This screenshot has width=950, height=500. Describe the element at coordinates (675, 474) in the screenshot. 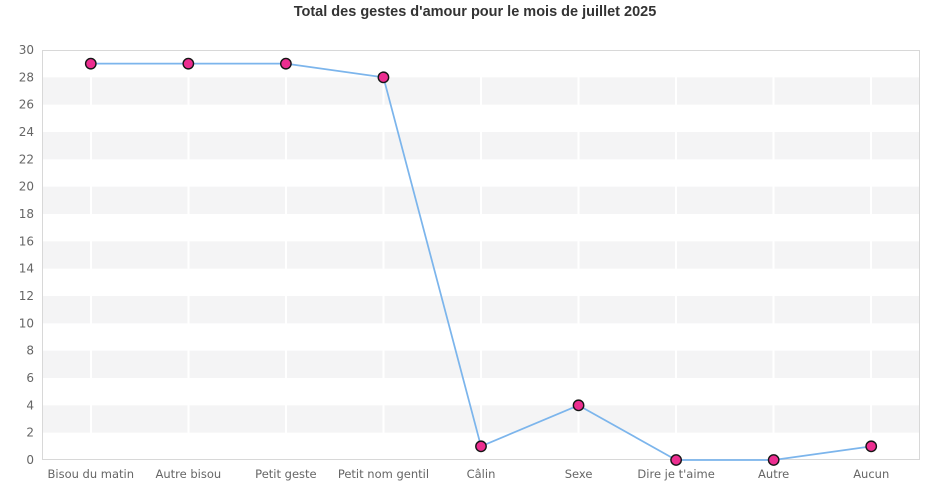

I see `x-axis-label: Dire je t'aime` at that location.